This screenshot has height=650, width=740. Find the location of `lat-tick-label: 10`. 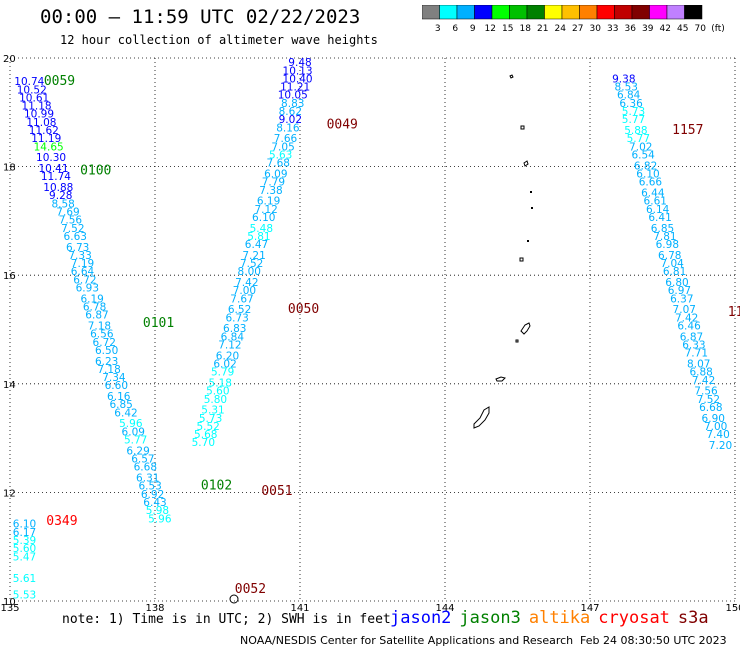

lat-tick-label: 10 is located at coordinates (9, 602).